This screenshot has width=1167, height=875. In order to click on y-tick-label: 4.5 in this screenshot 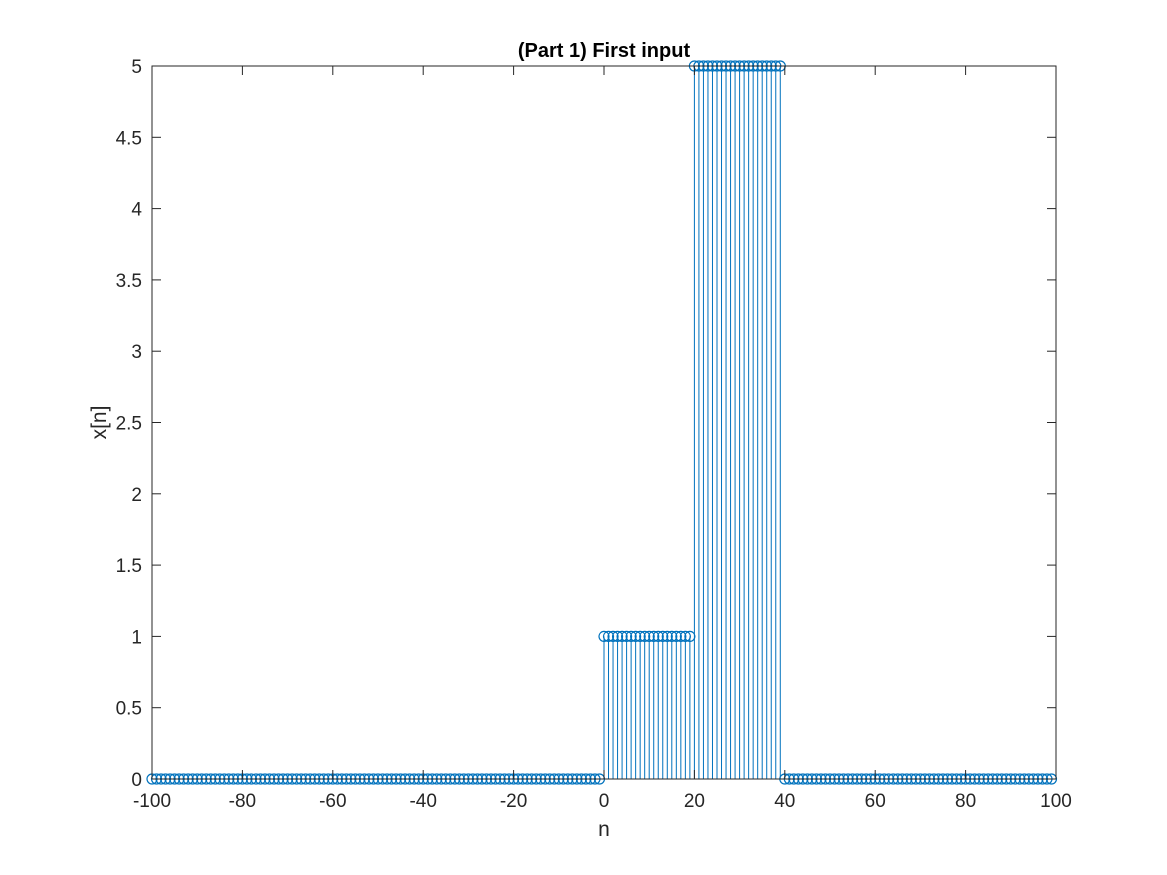, I will do `click(129, 138)`.